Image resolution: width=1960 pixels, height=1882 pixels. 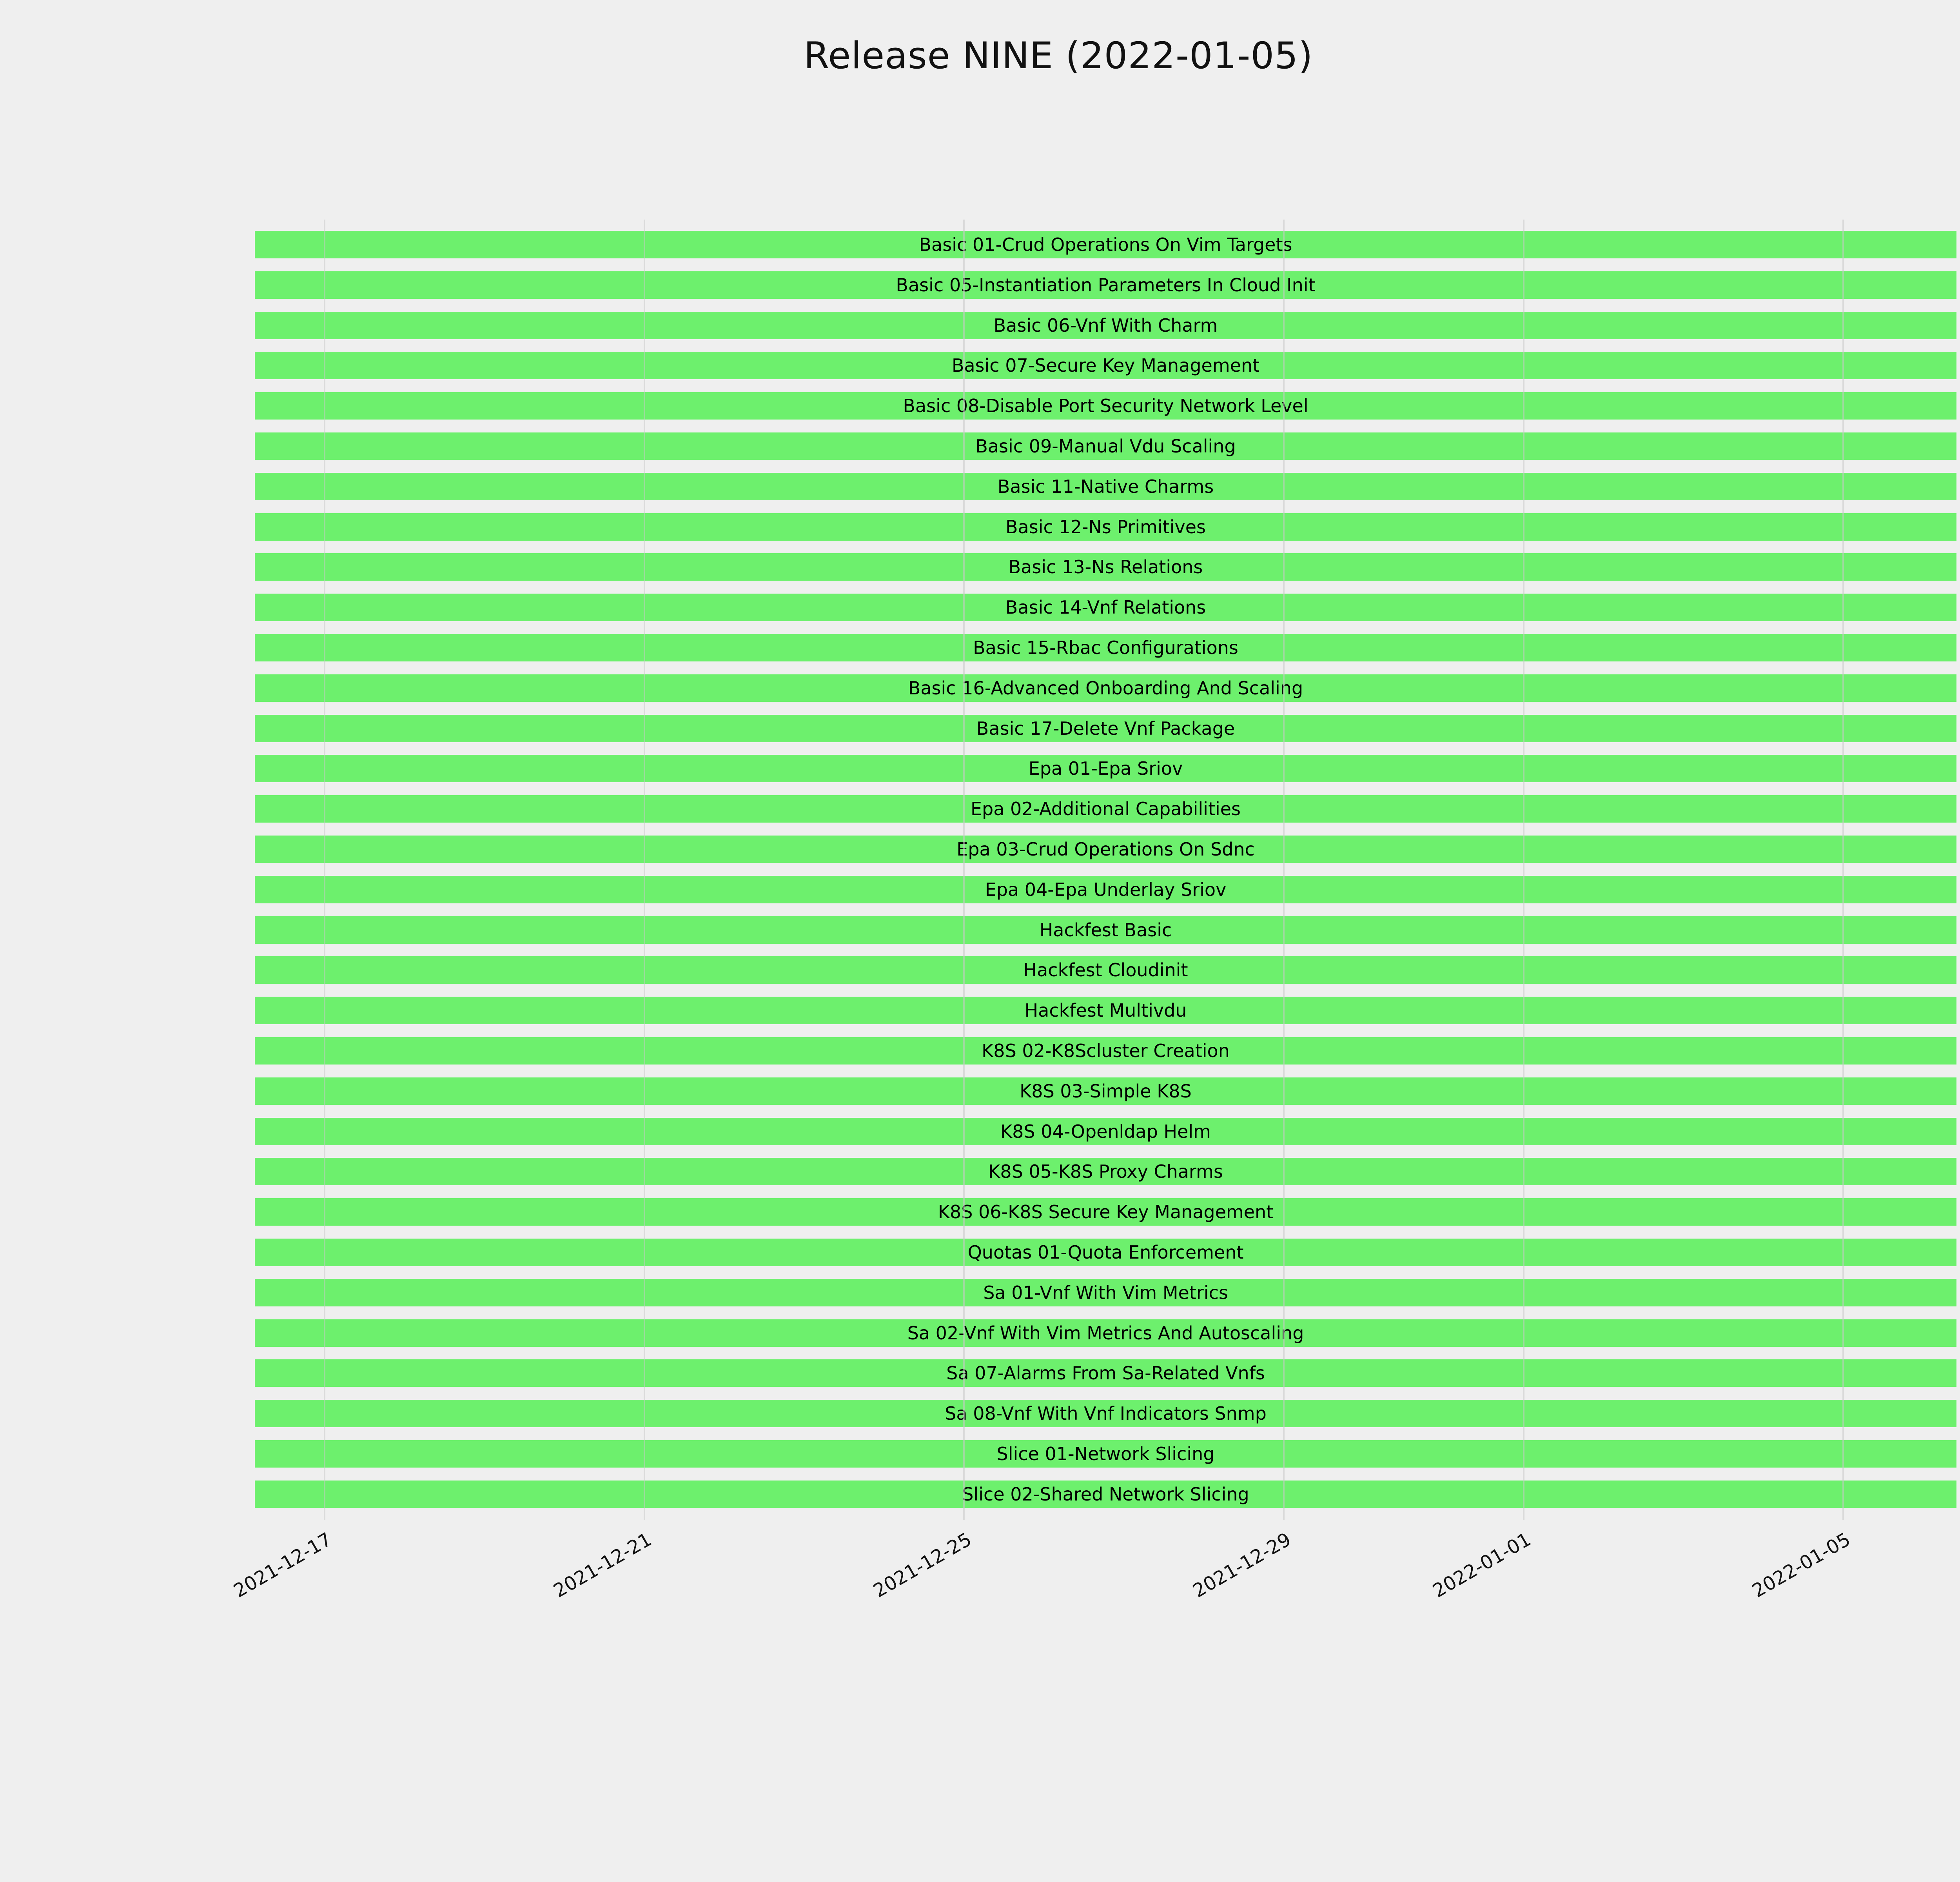 I want to click on gantt-bar: Basic 13-Ns Relations, so click(x=1105, y=567).